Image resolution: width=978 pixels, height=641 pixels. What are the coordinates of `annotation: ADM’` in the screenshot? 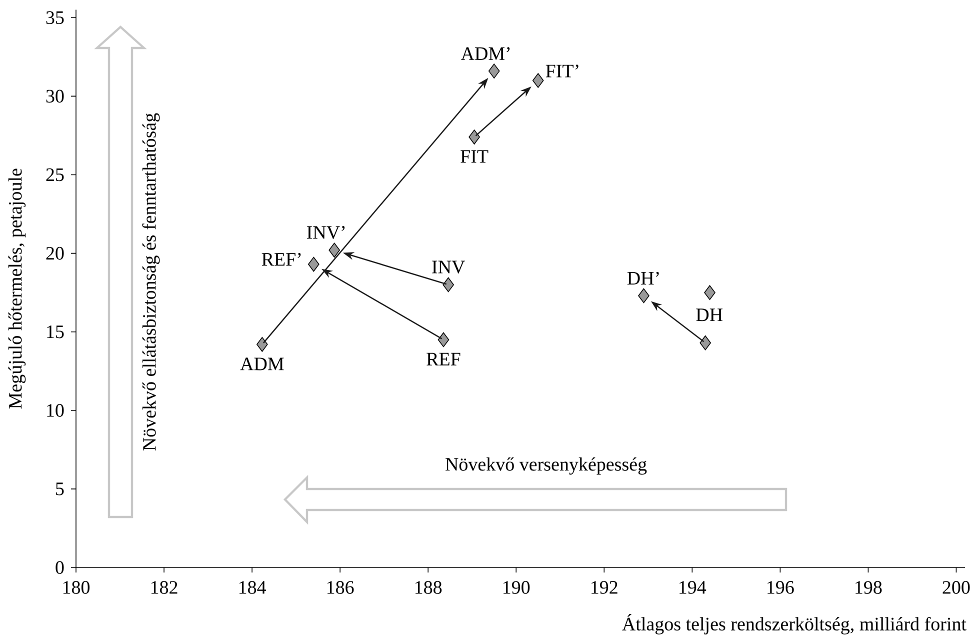 It's located at (485, 53).